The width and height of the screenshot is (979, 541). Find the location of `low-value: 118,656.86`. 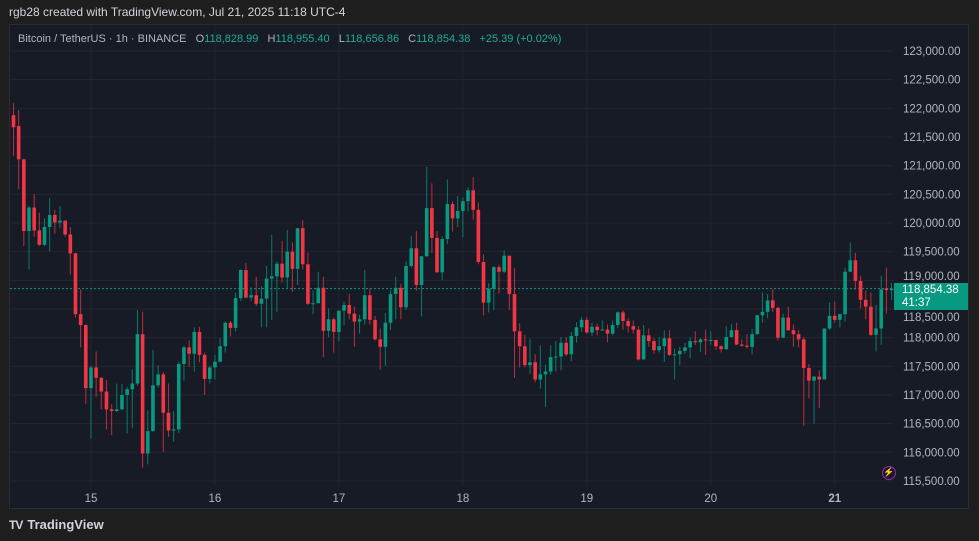

low-value: 118,656.86 is located at coordinates (372, 39).